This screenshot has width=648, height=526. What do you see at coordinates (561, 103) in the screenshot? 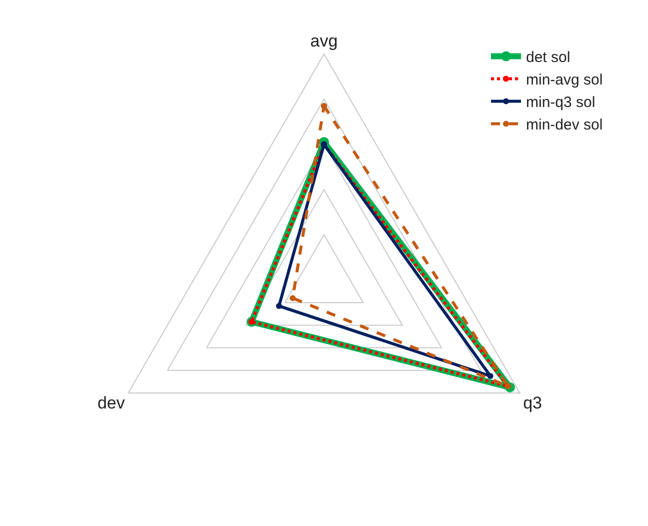
I see `legend-label: min-q3 sol` at bounding box center [561, 103].